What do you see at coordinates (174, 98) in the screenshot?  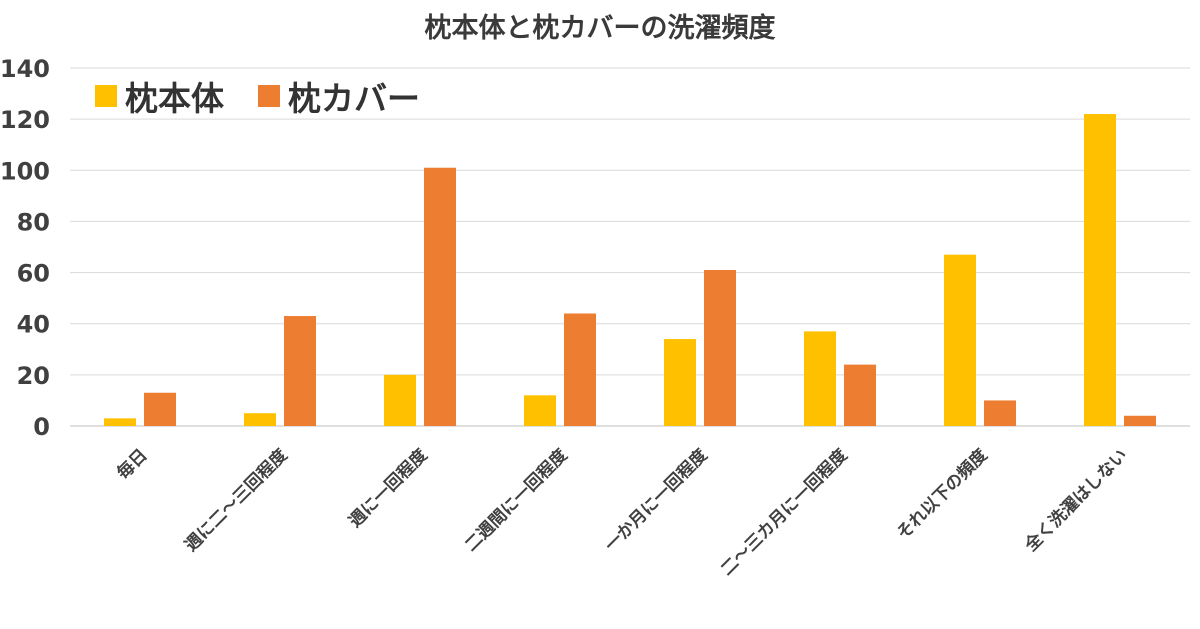 I see `legend-label-pillow: 枕本体` at bounding box center [174, 98].